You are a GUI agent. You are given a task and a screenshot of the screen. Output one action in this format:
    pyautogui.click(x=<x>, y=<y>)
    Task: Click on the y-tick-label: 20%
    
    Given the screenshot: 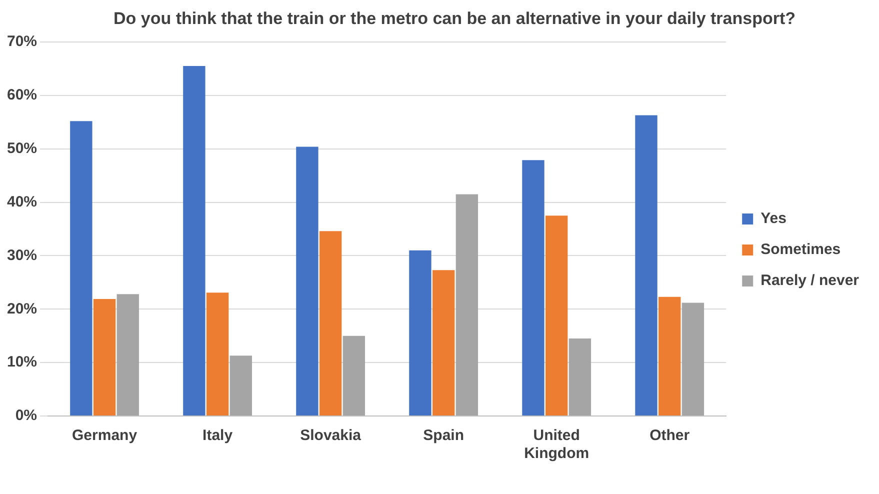 What is the action you would take?
    pyautogui.click(x=22, y=309)
    